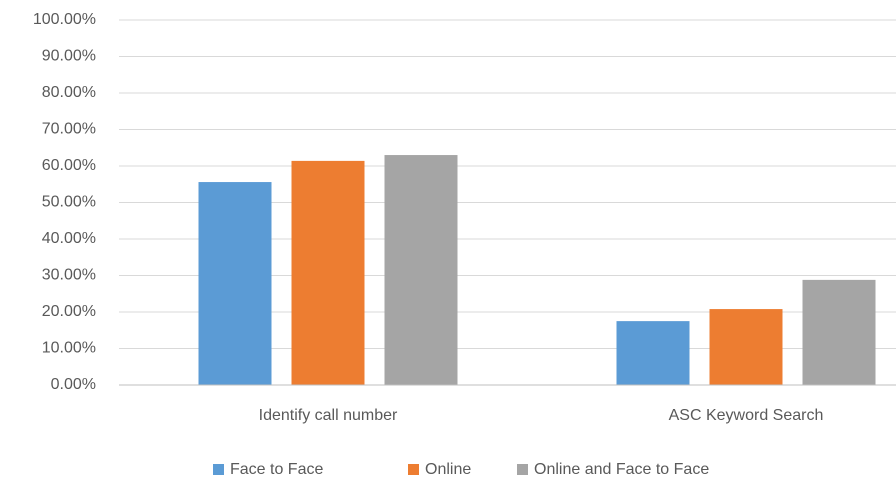 This screenshot has height=483, width=896. I want to click on legend-label: Online and Face to Face, so click(621, 469).